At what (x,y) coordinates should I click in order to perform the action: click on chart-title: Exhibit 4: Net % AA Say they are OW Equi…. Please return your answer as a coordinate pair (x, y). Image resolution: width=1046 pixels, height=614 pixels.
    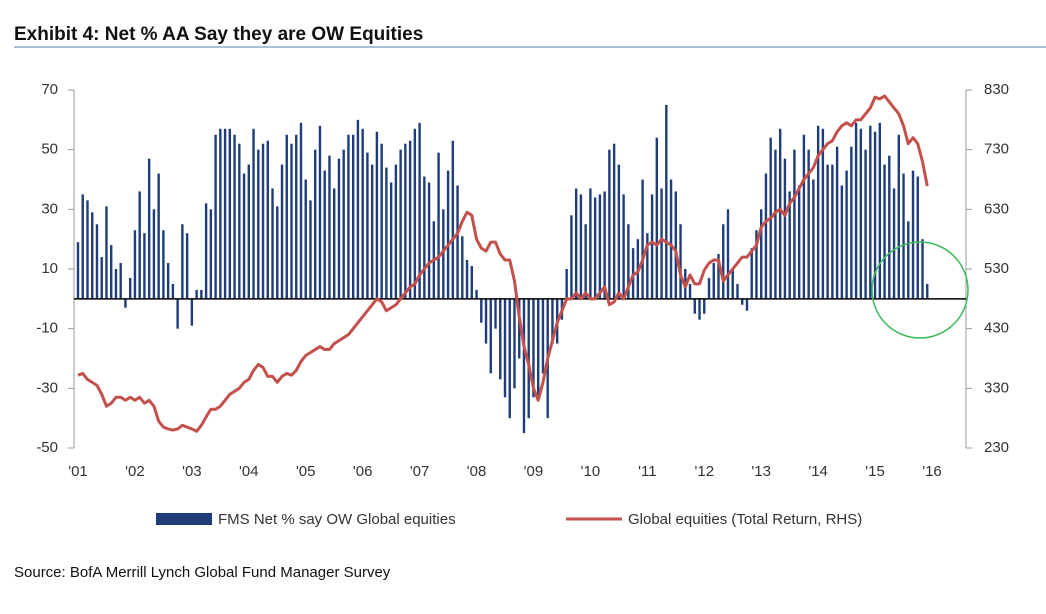
    Looking at the image, I should click on (218, 34).